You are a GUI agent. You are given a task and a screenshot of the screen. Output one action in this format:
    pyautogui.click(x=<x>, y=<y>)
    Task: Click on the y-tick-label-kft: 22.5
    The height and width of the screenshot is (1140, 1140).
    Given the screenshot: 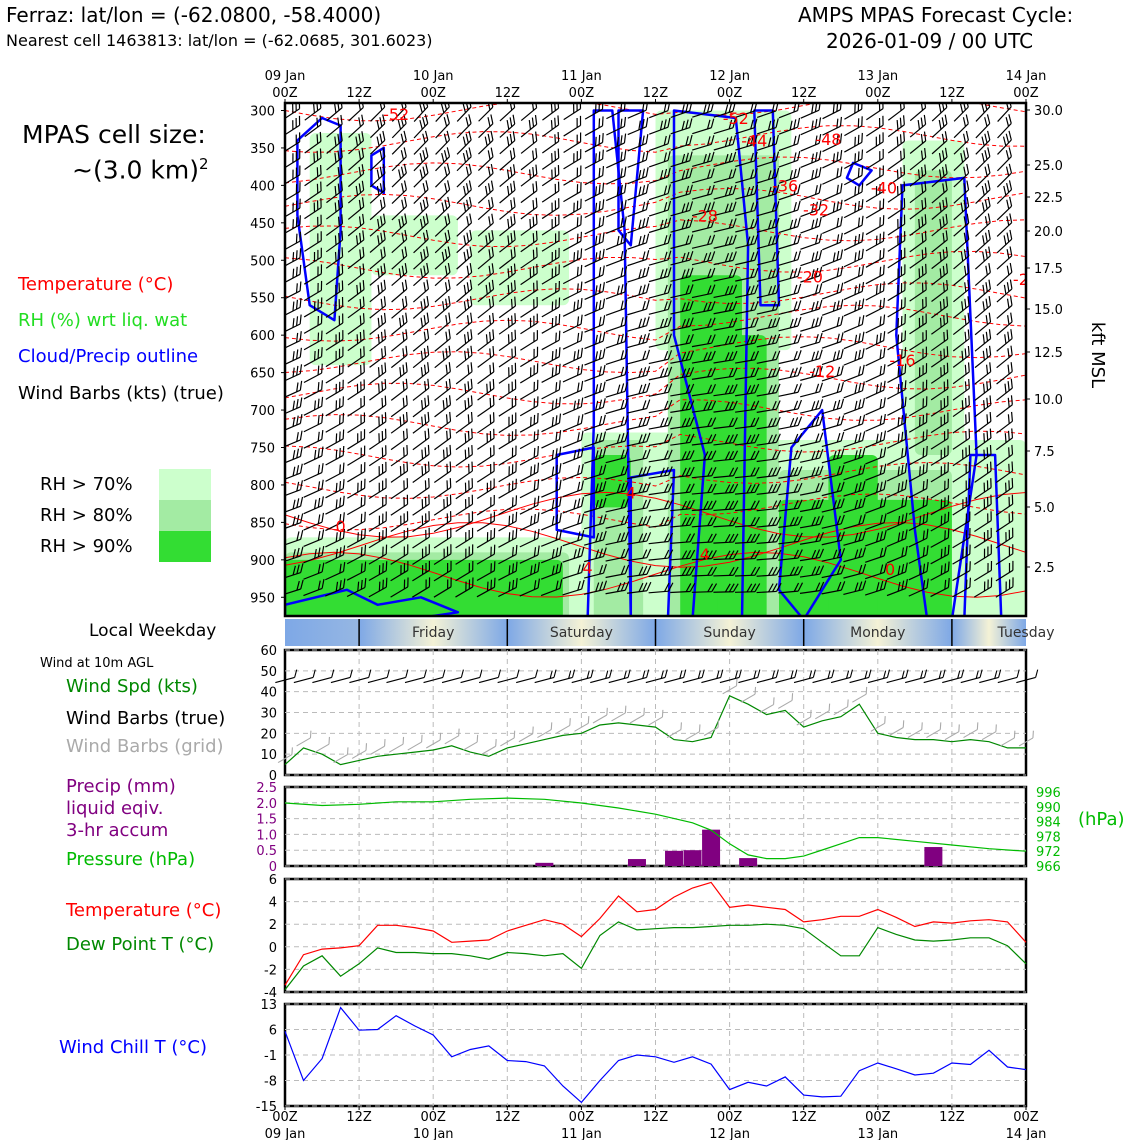 What is the action you would take?
    pyautogui.click(x=1048, y=198)
    